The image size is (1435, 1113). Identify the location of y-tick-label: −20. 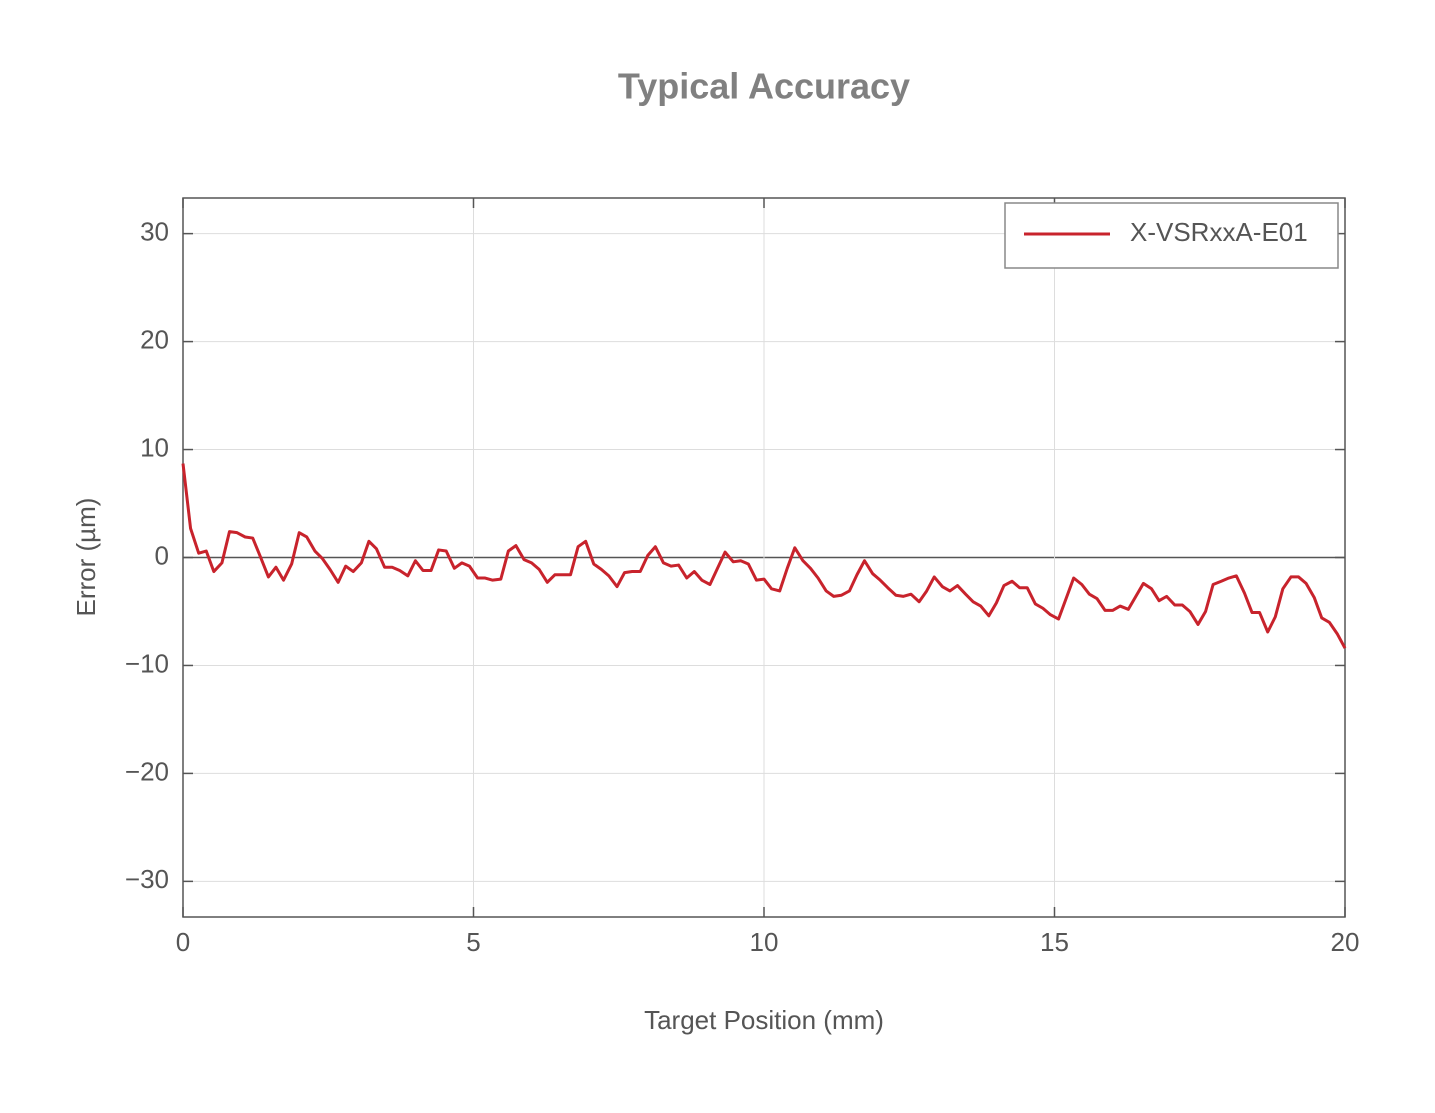
(147, 771).